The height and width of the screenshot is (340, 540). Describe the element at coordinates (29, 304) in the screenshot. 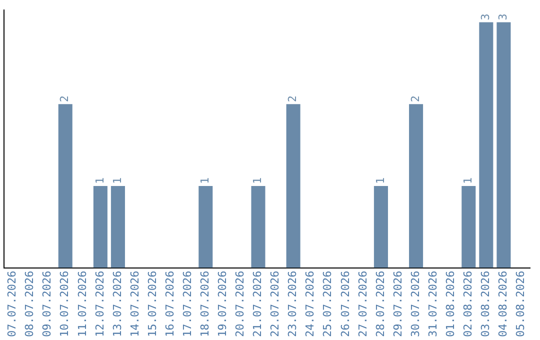

I see `x-tick-label: 08.07.2026` at that location.